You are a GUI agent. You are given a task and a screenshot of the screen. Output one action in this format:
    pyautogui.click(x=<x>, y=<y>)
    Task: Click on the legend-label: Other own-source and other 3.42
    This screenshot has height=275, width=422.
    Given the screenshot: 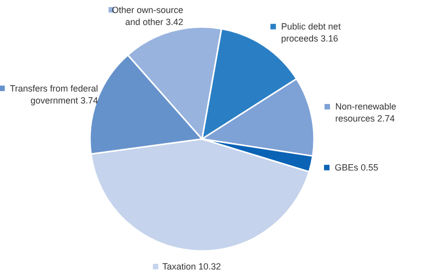 What is the action you would take?
    pyautogui.click(x=148, y=15)
    